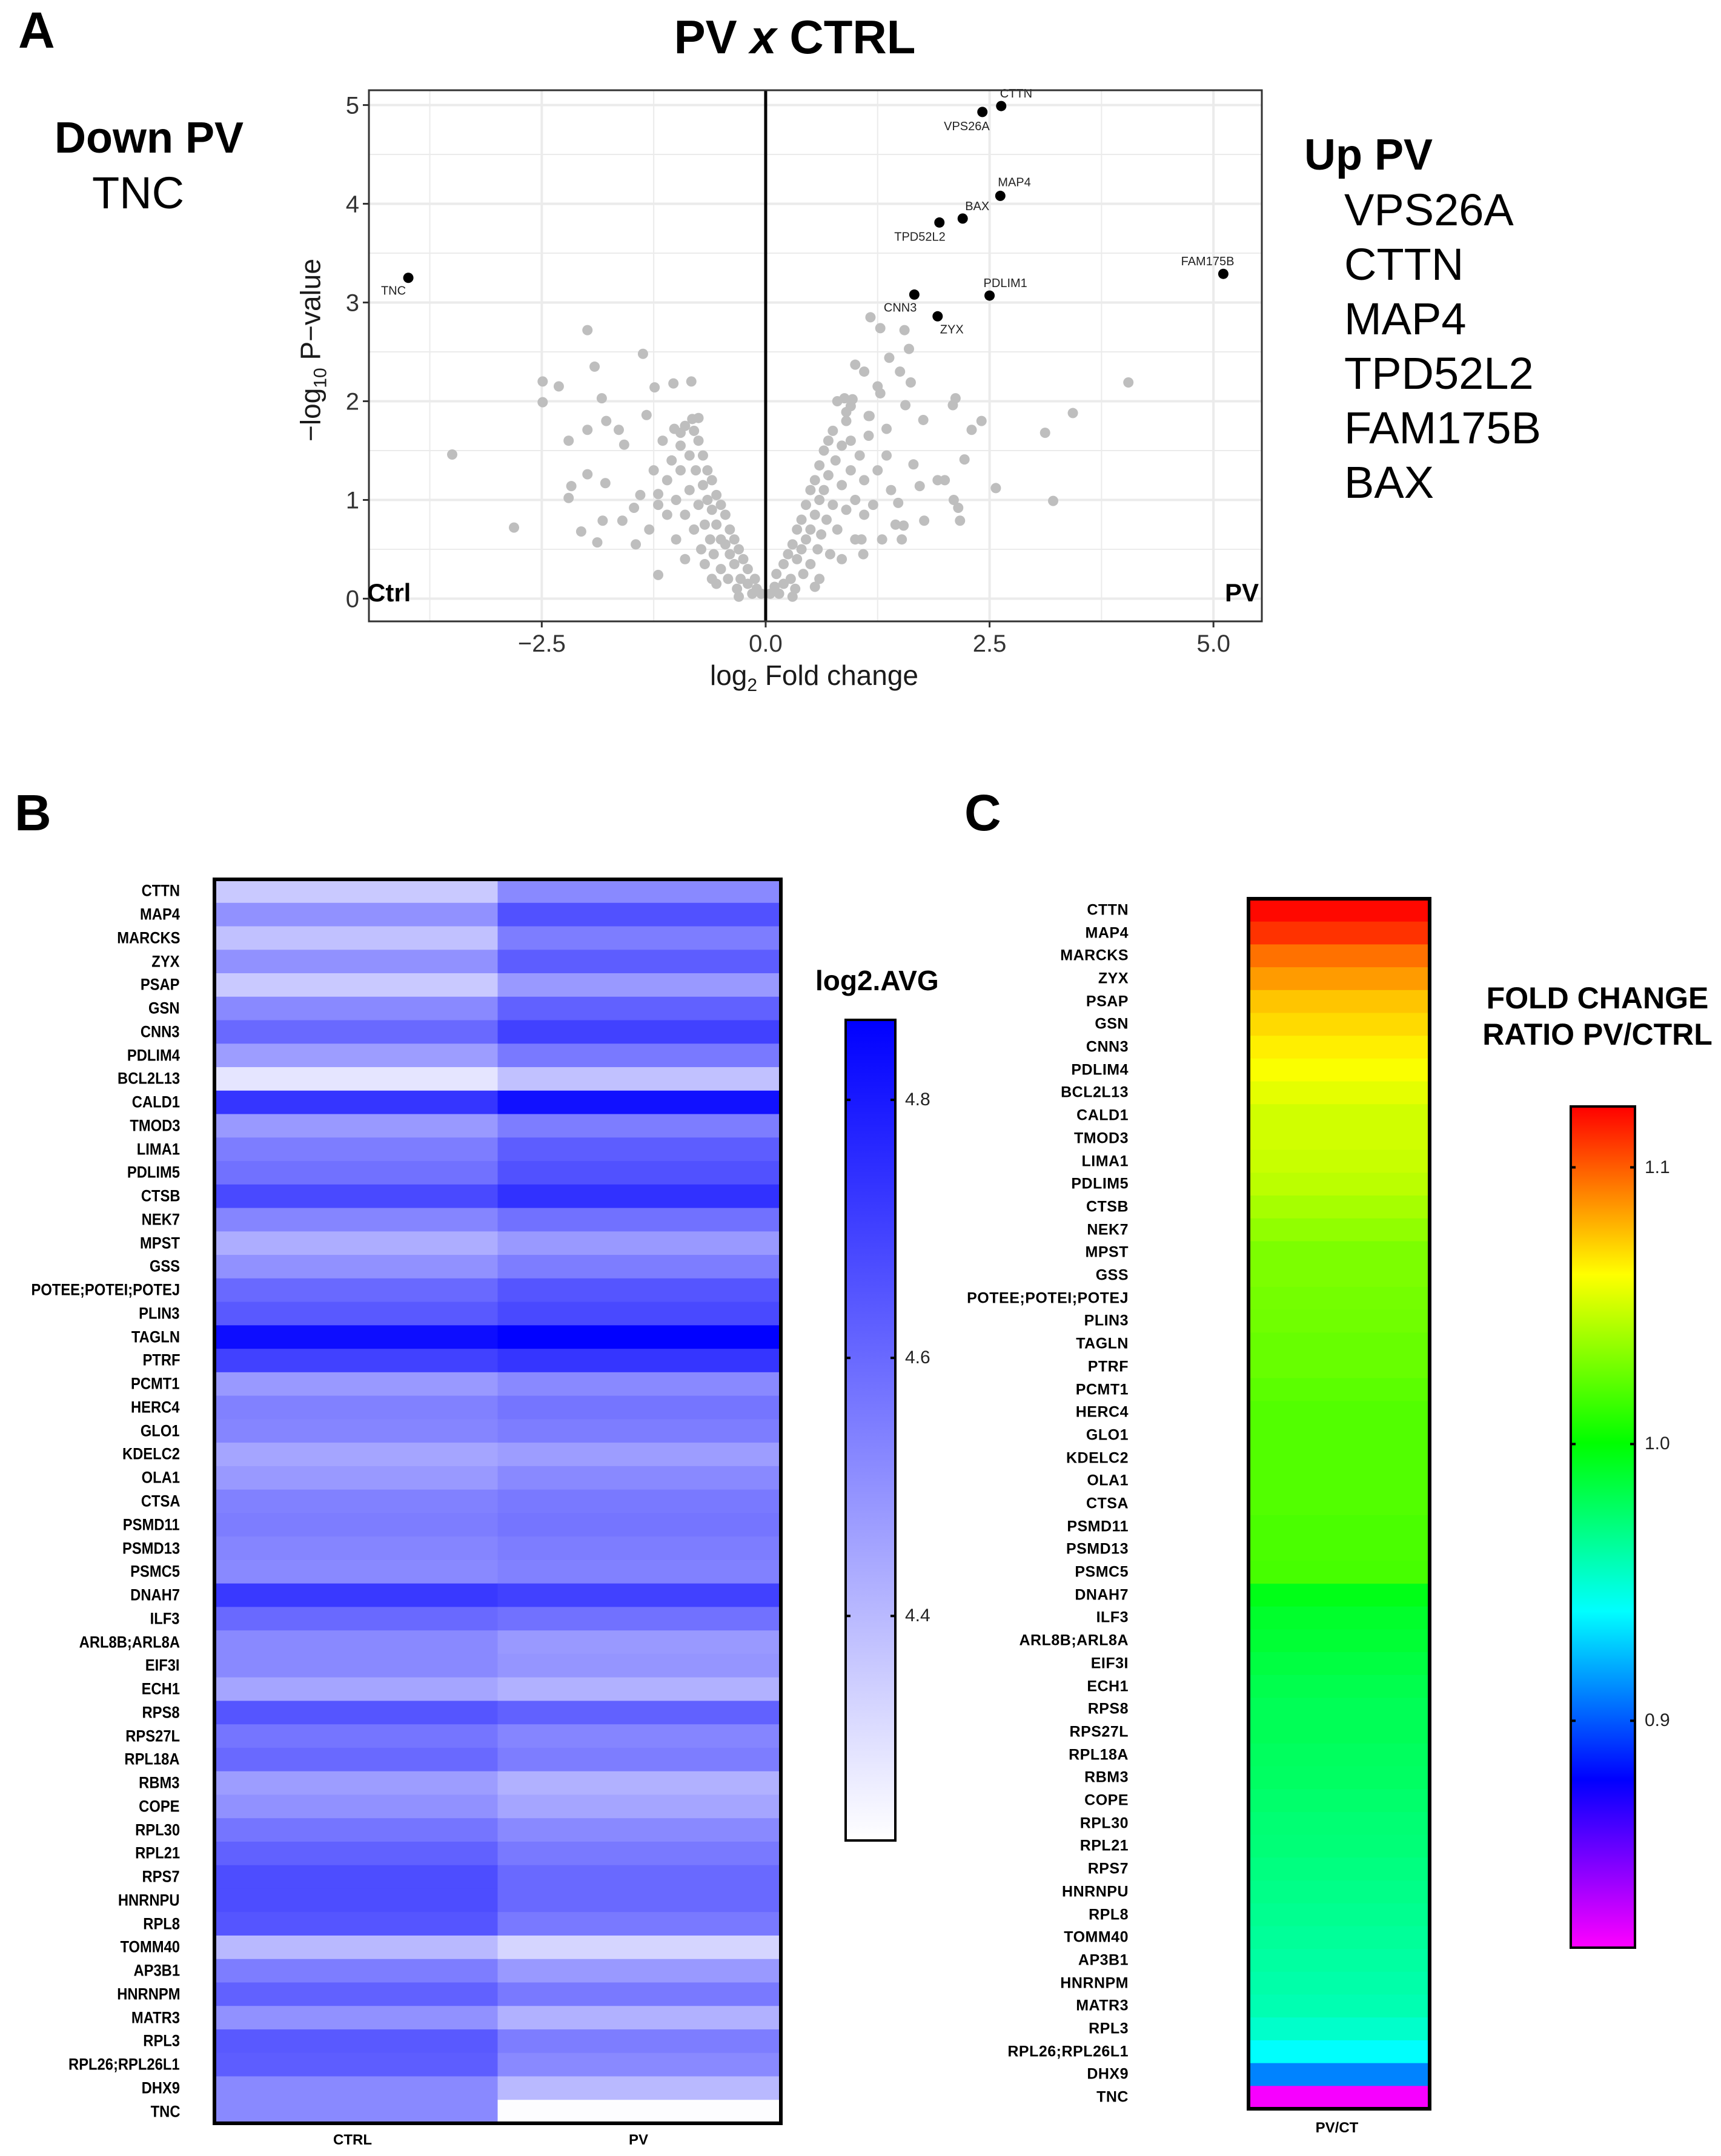 Image resolution: width=1721 pixels, height=2156 pixels. I want to click on row-label: RPL8, so click(162, 1923).